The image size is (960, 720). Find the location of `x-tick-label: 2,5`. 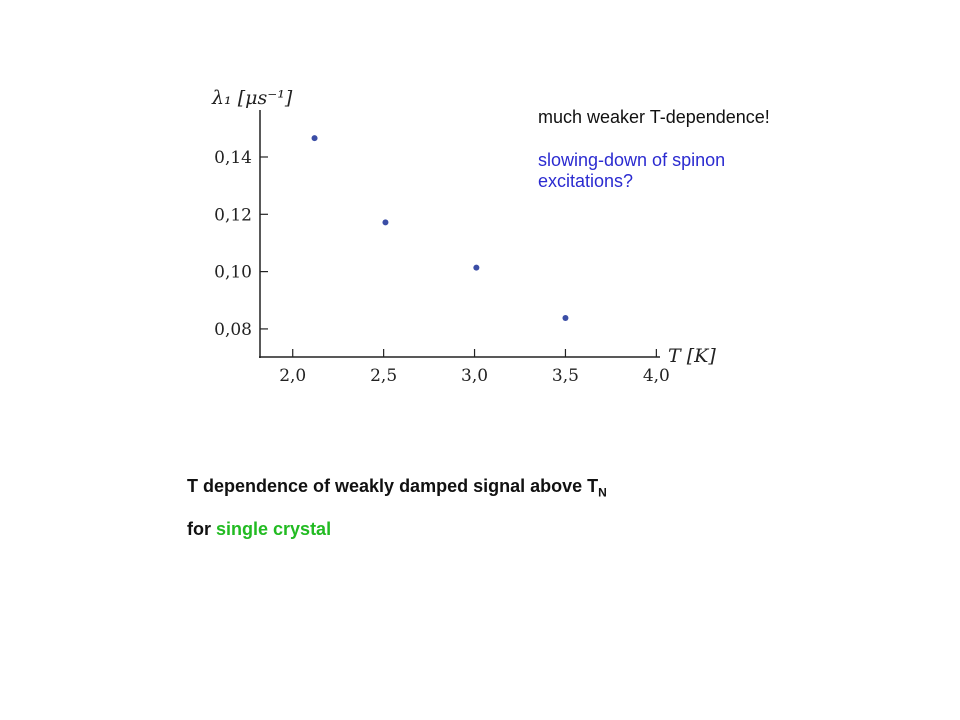

x-tick-label: 2,5 is located at coordinates (383, 376).